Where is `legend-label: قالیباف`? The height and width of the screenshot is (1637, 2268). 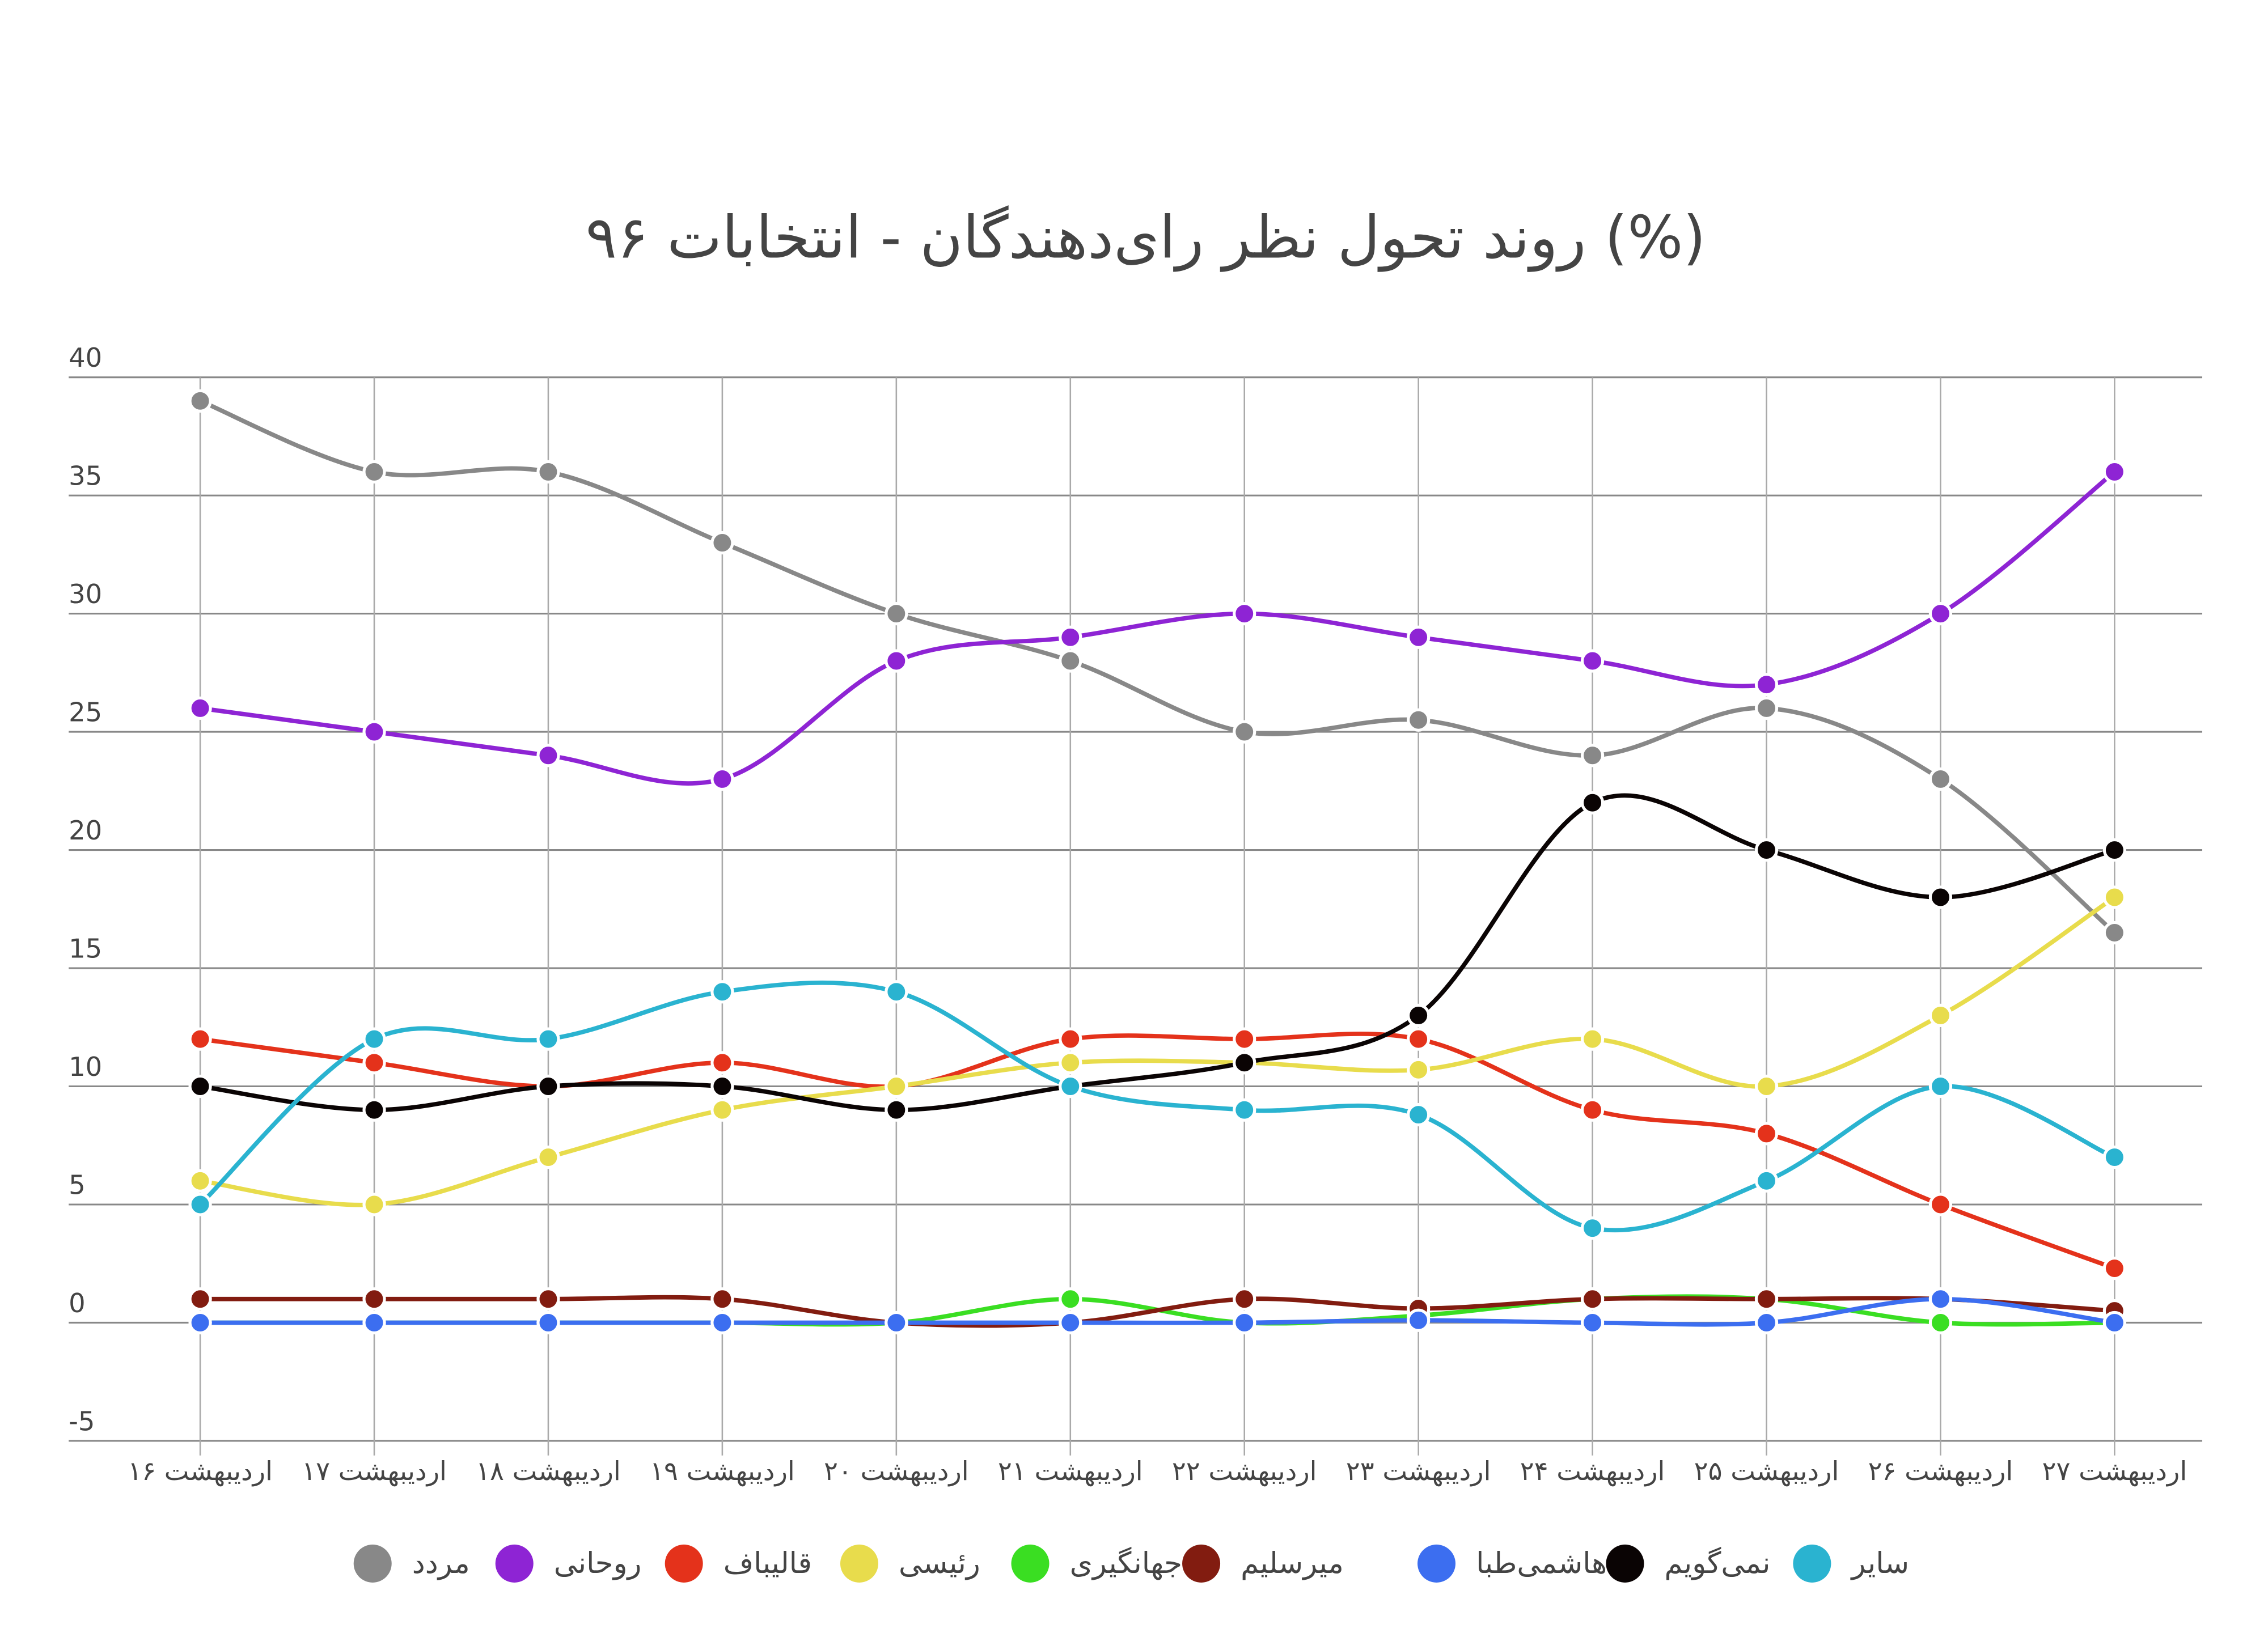 legend-label: قالیباف is located at coordinates (767, 1563).